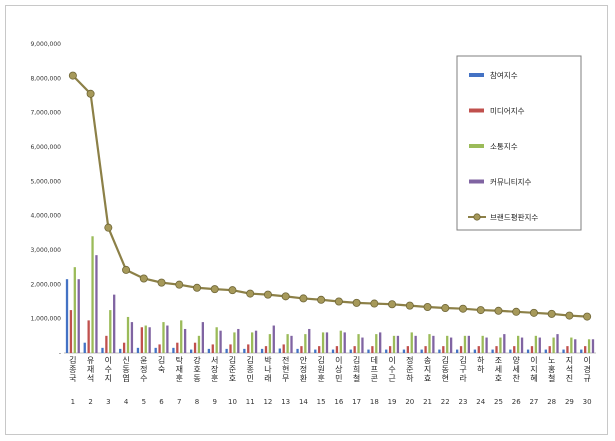  I want to click on rank-label: 24, so click(480, 402).